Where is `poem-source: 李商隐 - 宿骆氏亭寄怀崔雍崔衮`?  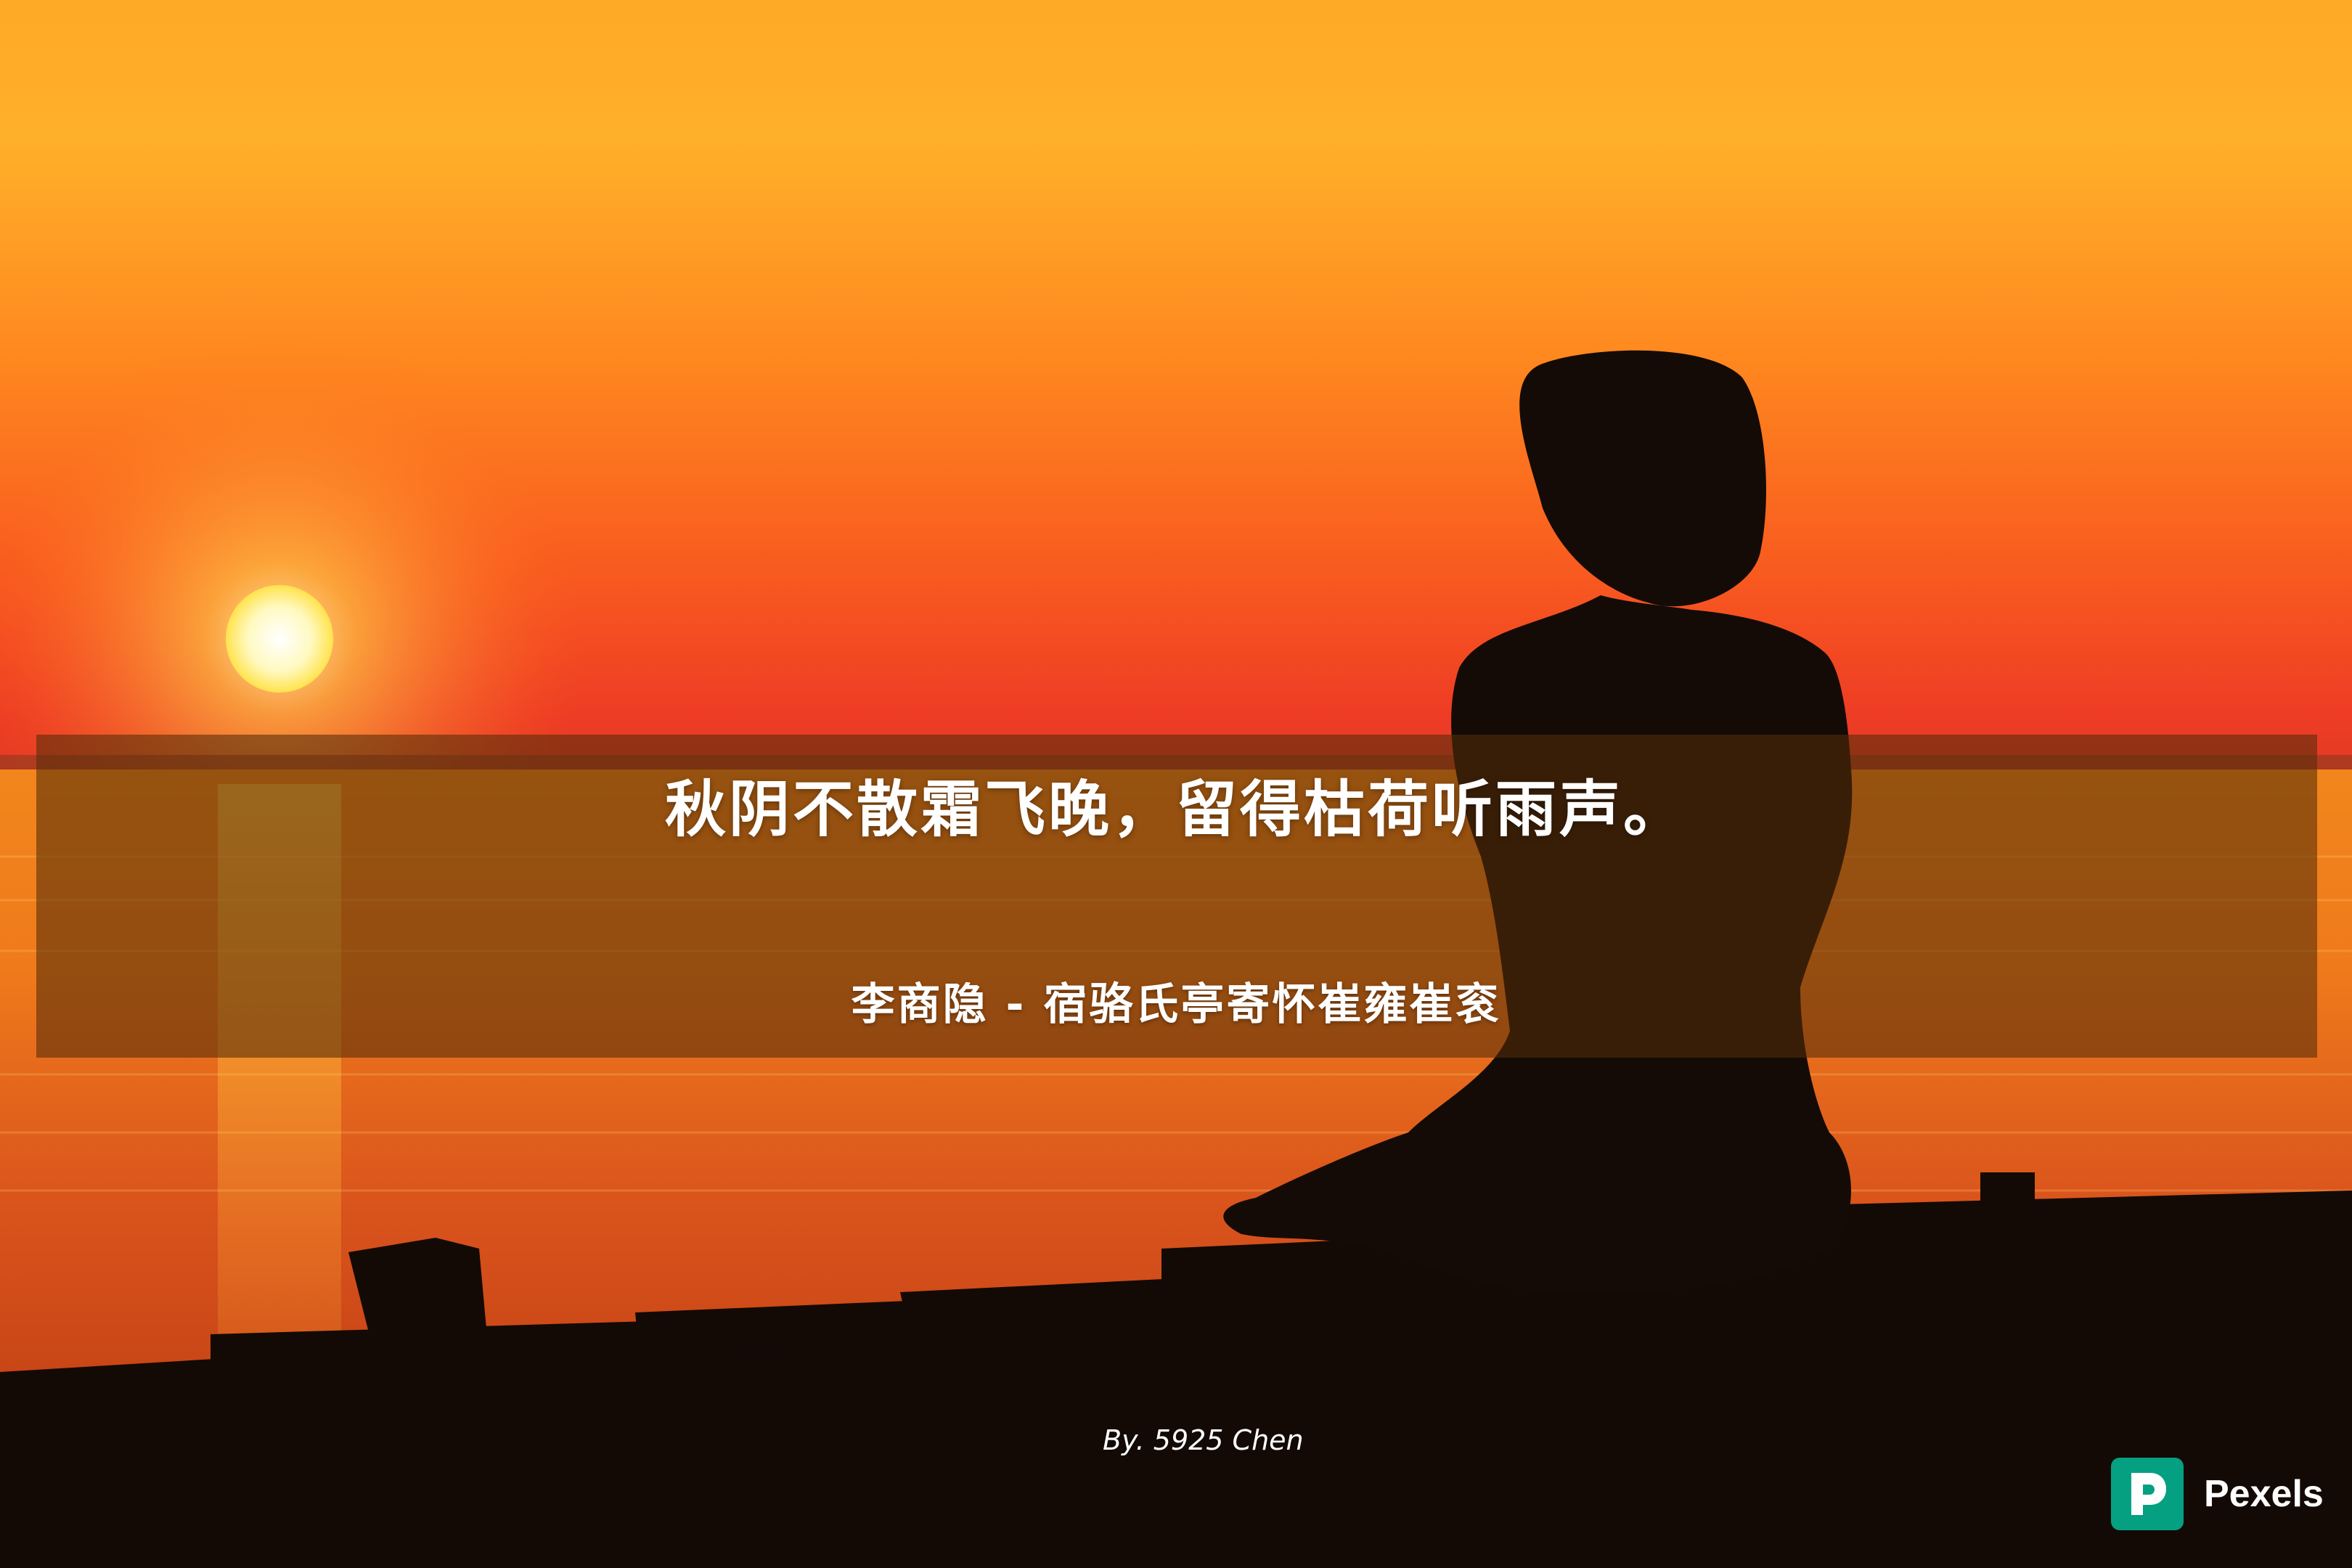
poem-source: 李商隐 - 宿骆氏亭寄怀崔雍崔衮 is located at coordinates (1176, 1005).